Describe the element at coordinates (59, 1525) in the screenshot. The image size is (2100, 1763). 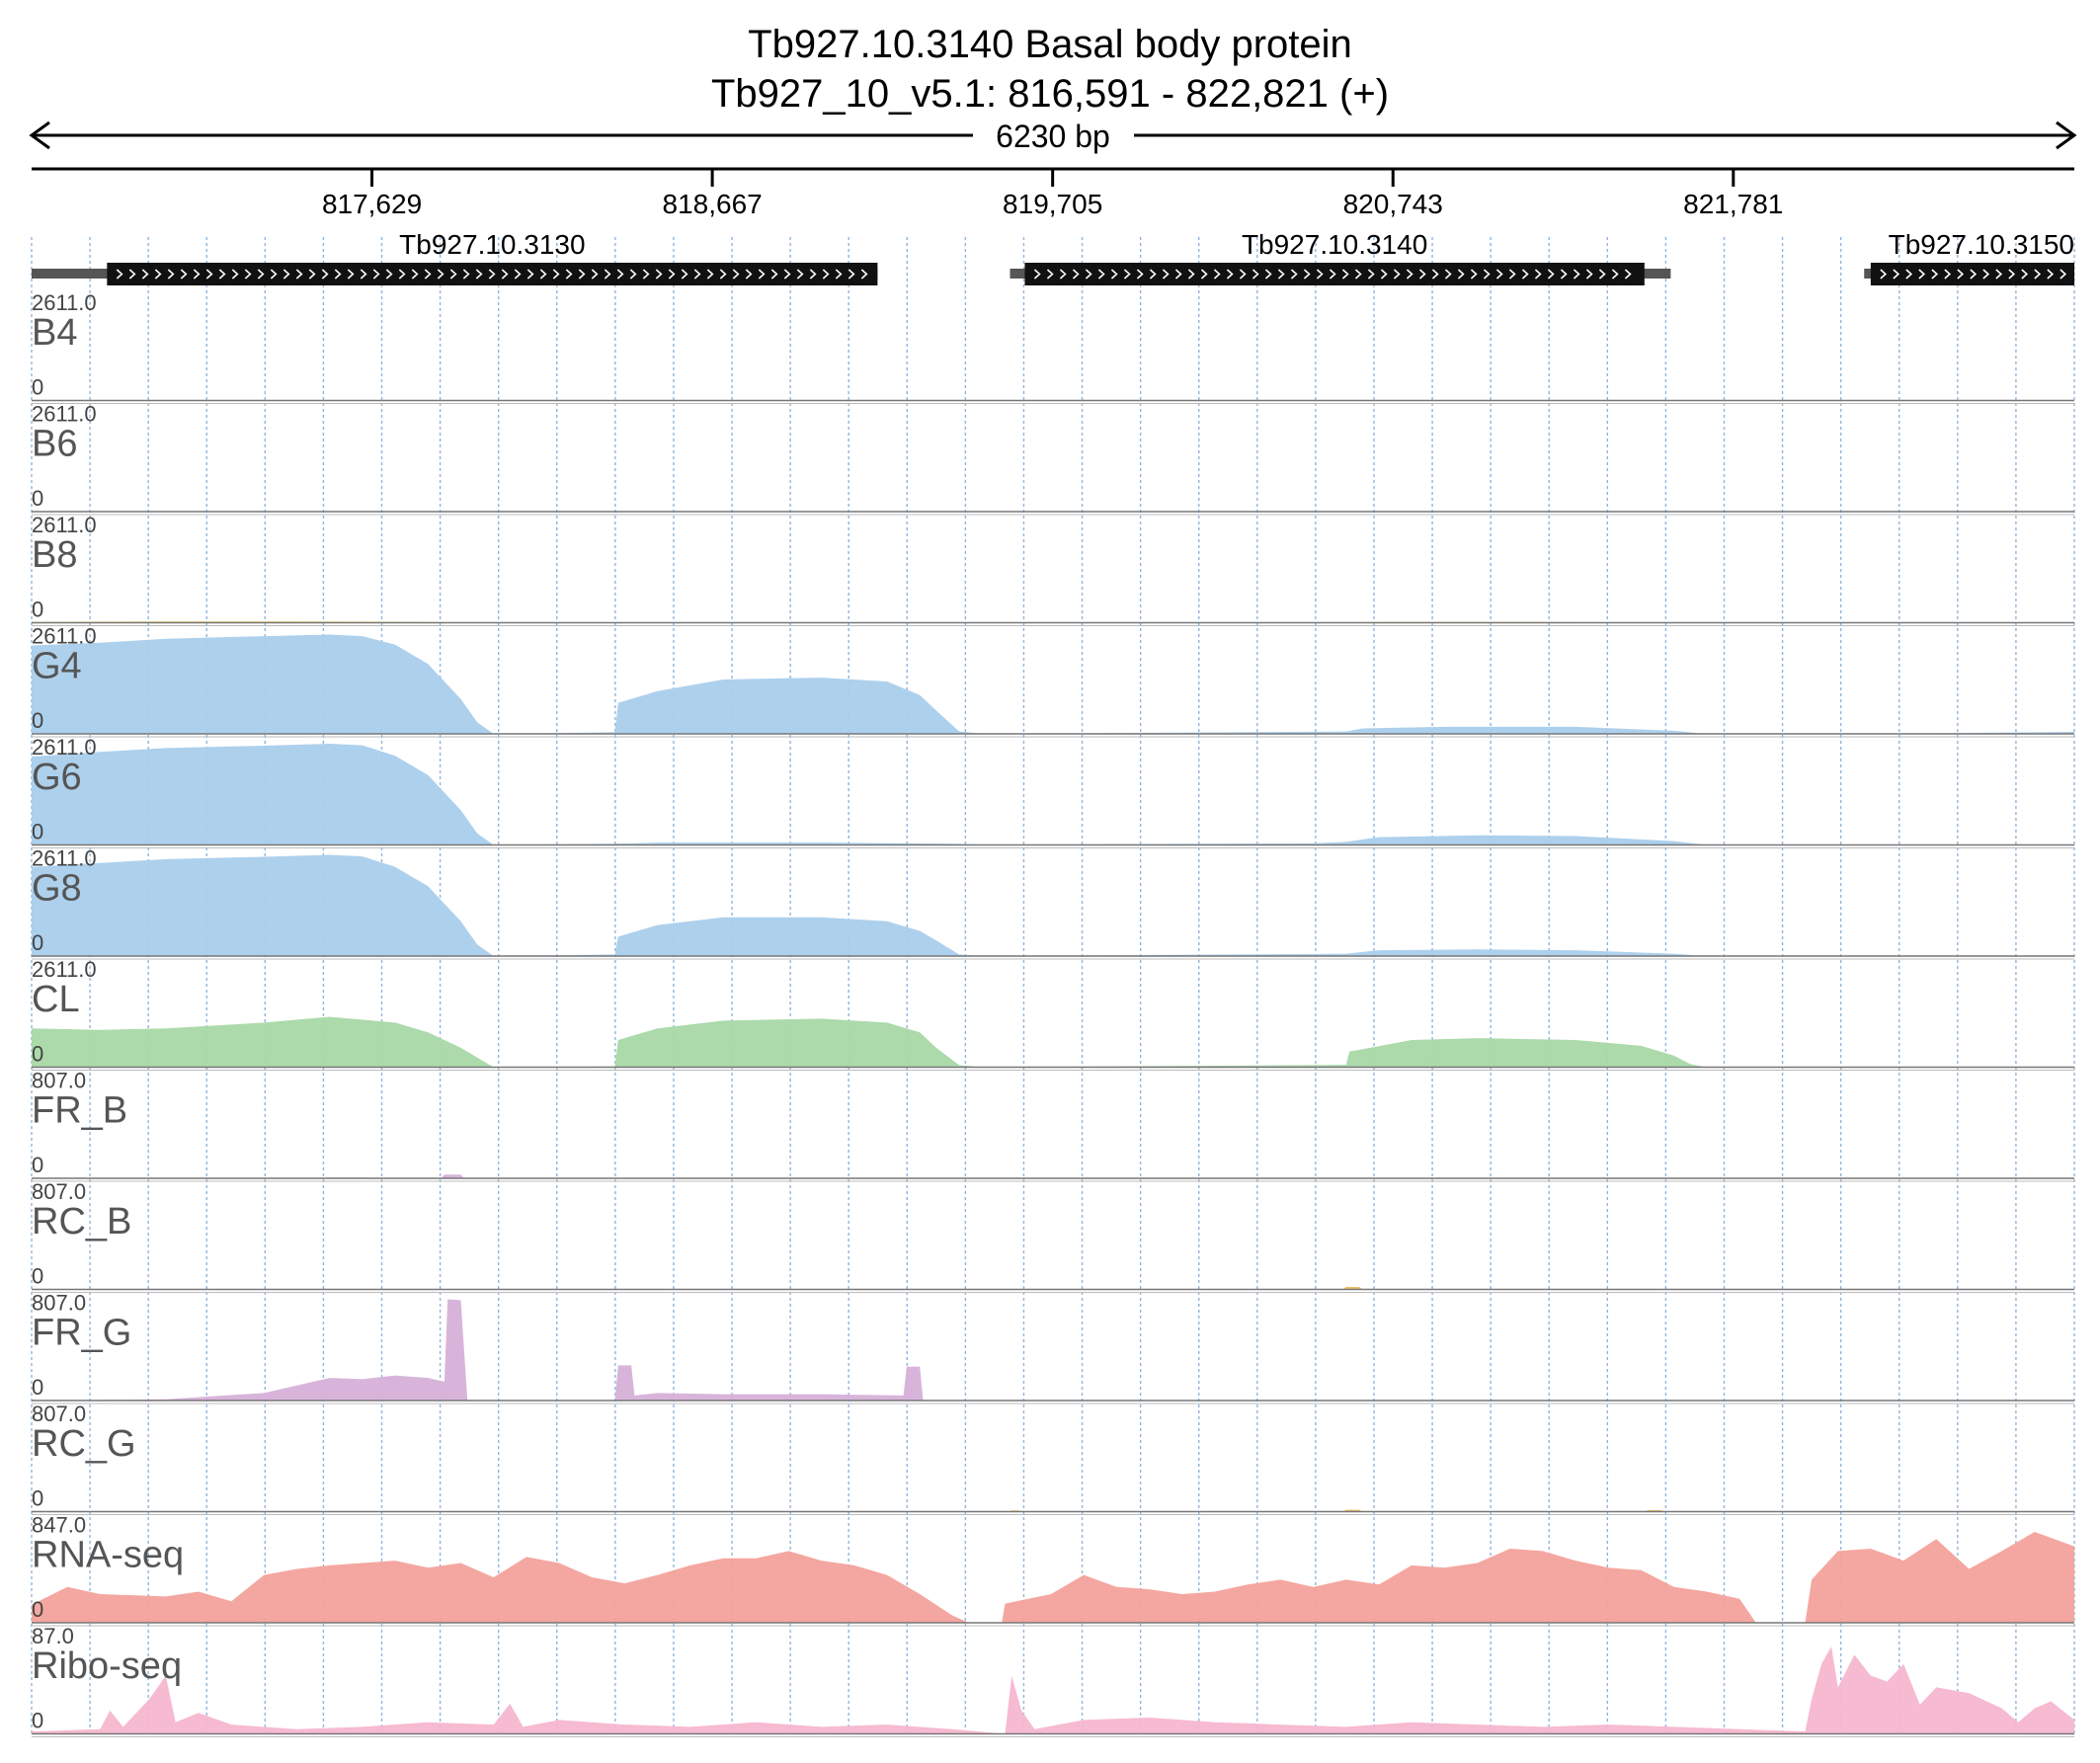
I see `track-max-label: 847.0` at that location.